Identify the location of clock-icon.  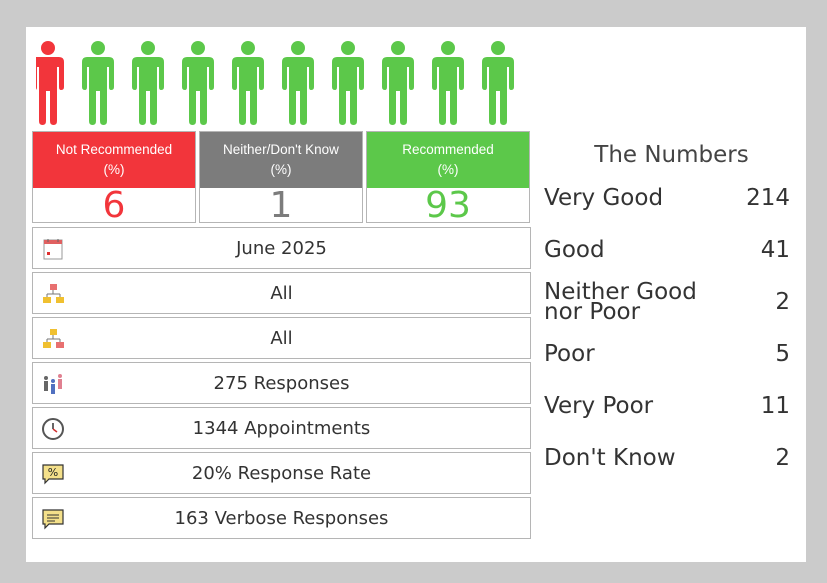
(53, 429).